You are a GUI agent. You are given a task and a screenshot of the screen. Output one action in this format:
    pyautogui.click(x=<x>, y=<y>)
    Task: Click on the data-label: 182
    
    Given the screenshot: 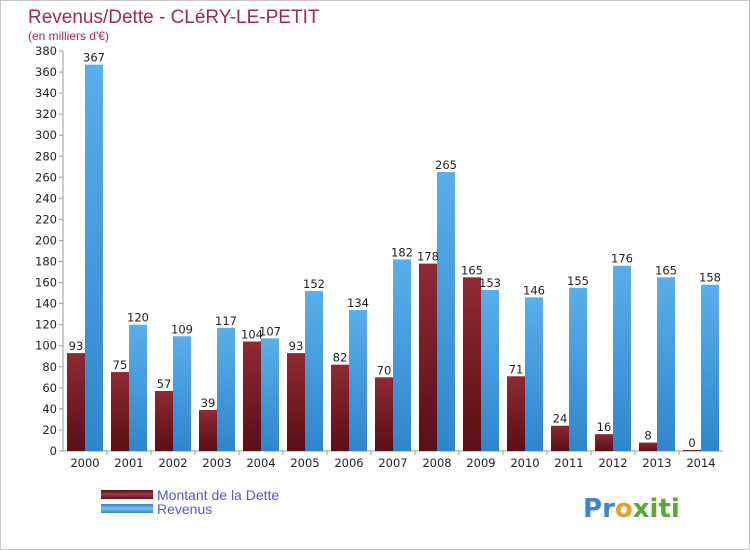 What is the action you would take?
    pyautogui.click(x=402, y=252)
    